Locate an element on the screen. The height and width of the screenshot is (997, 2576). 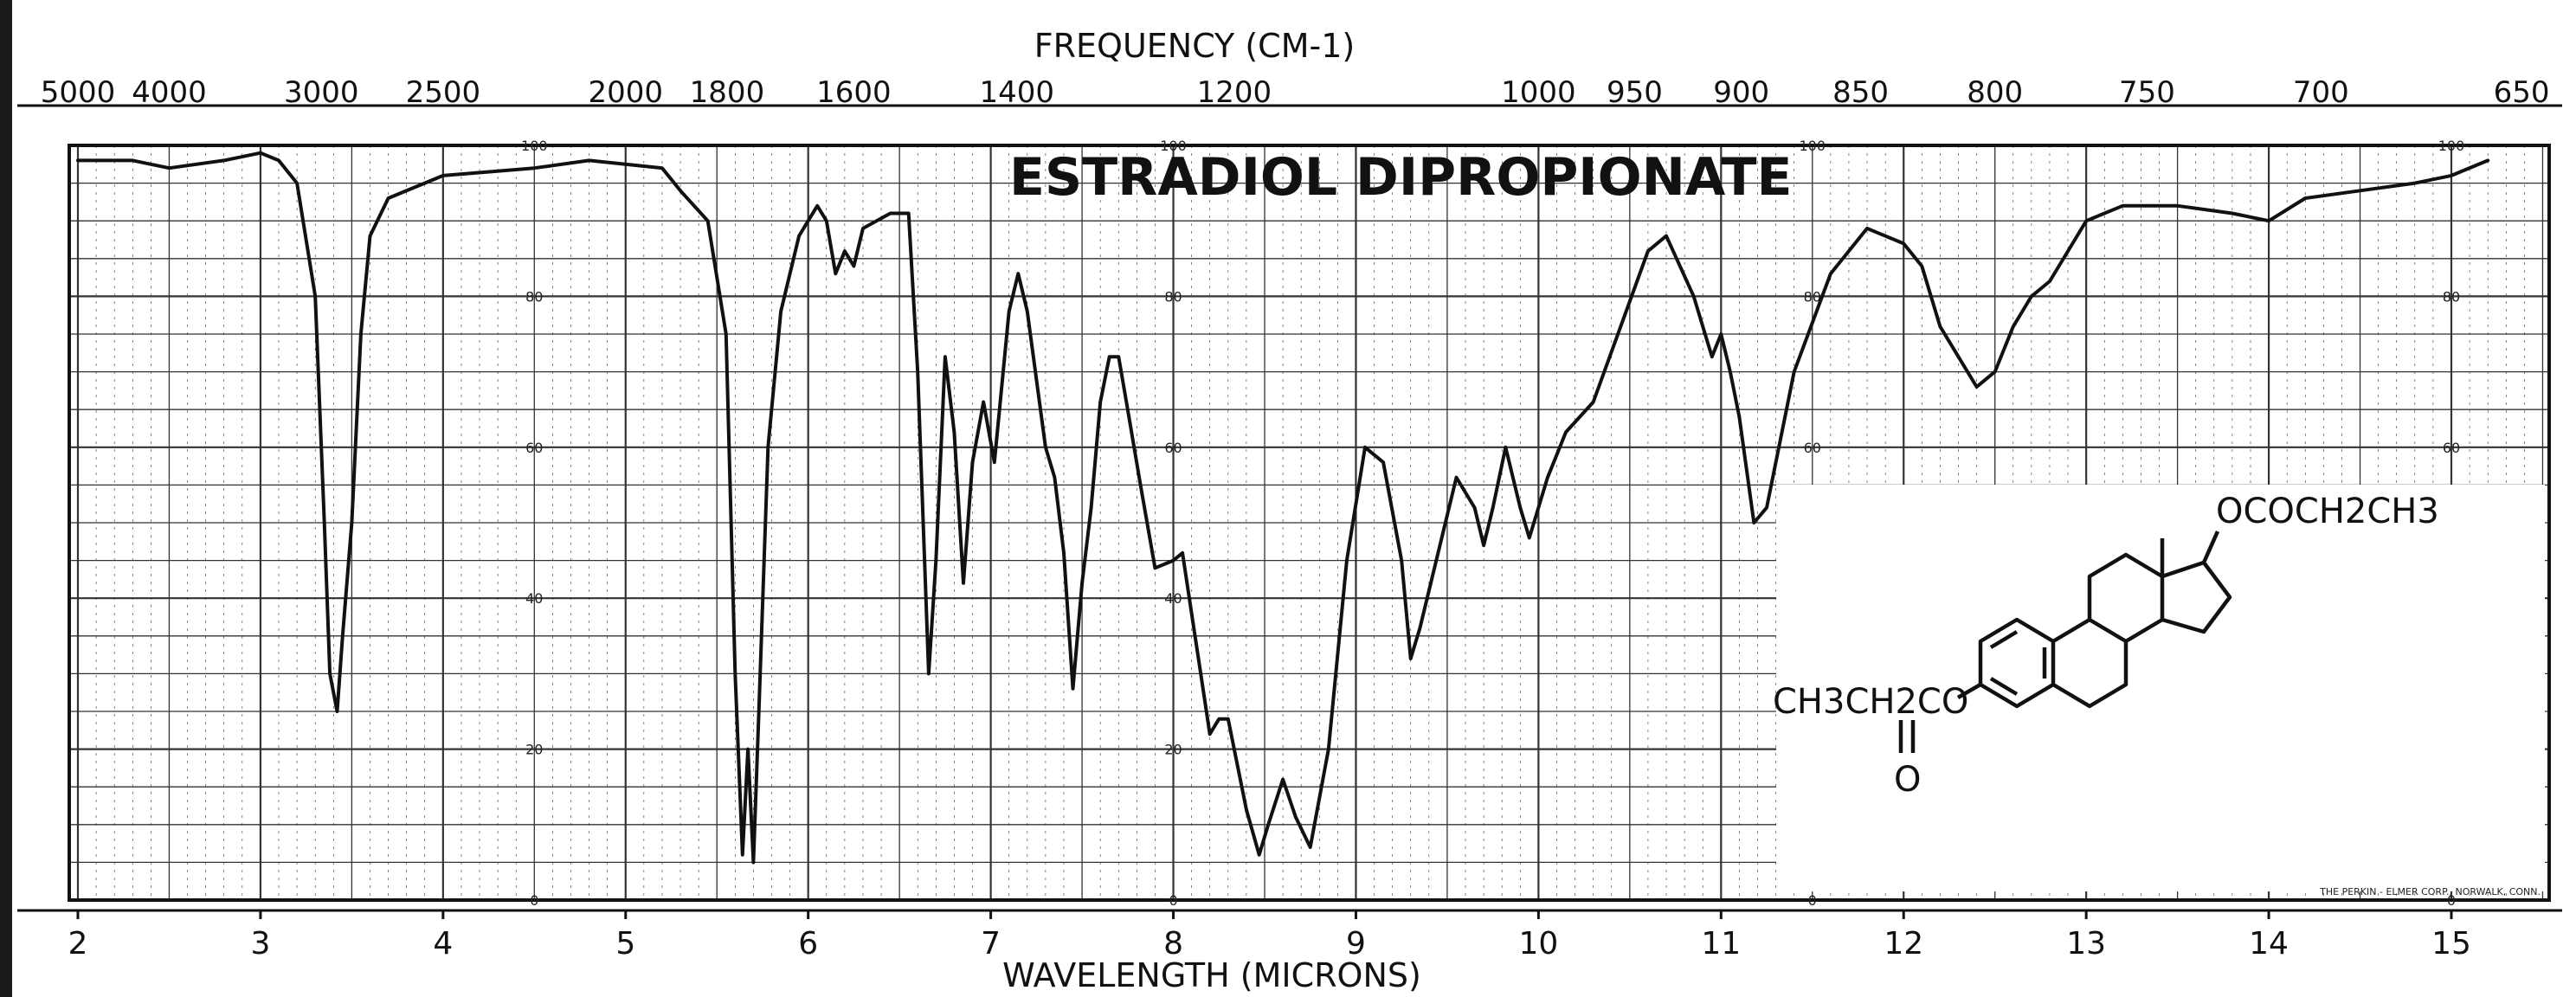
top-tick-label: 2500 is located at coordinates (443, 92).